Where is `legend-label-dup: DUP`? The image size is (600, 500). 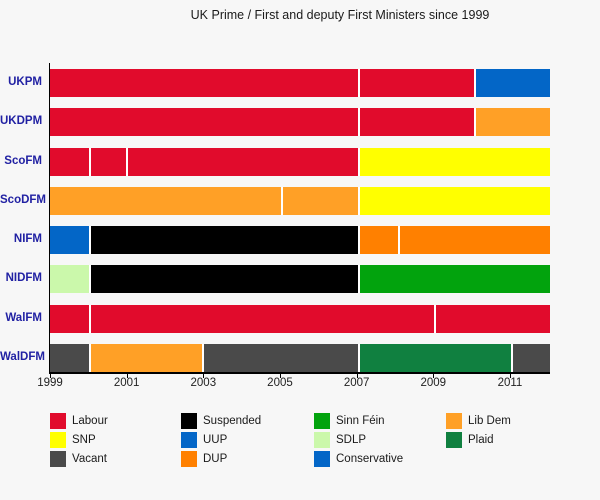
legend-label-dup: DUP is located at coordinates (215, 459).